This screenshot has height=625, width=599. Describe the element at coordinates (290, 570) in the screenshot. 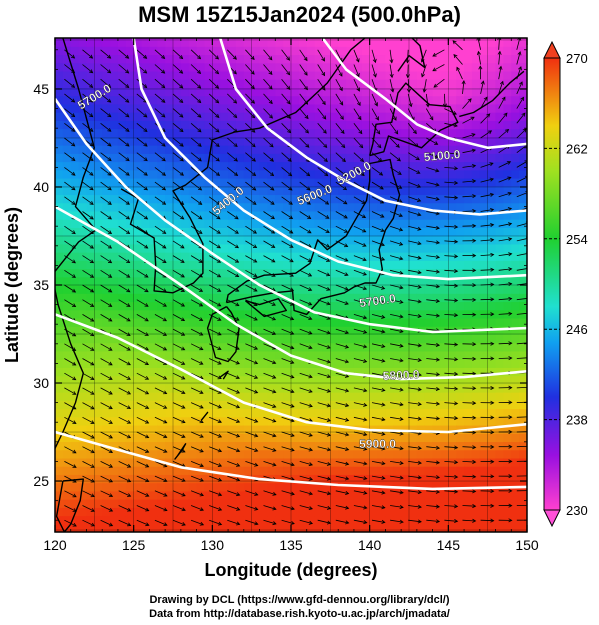

I see `x-axis-label: Longitude (degrees)` at that location.